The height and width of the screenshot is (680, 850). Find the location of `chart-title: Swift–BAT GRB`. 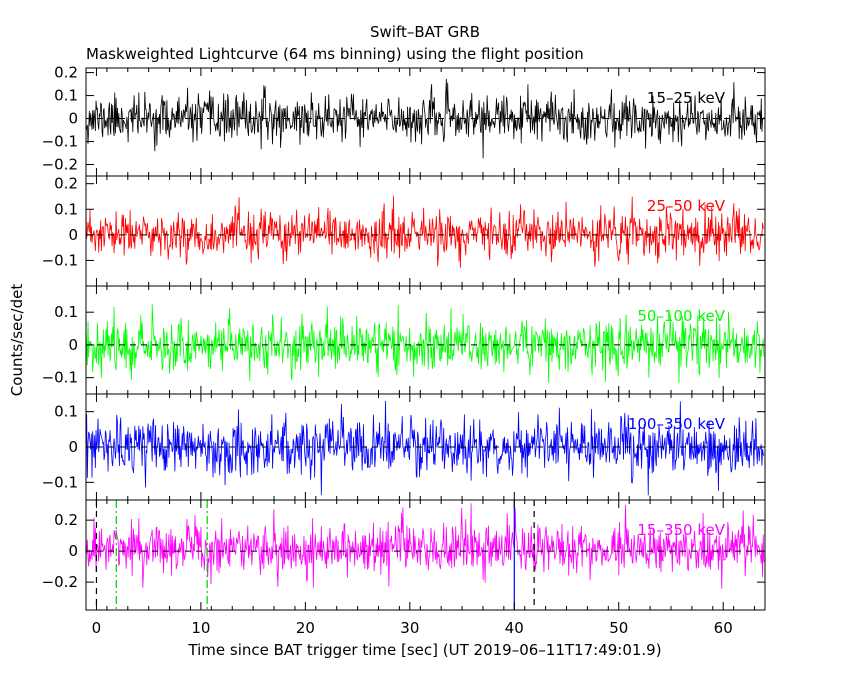

chart-title: Swift–BAT GRB is located at coordinates (425, 32).